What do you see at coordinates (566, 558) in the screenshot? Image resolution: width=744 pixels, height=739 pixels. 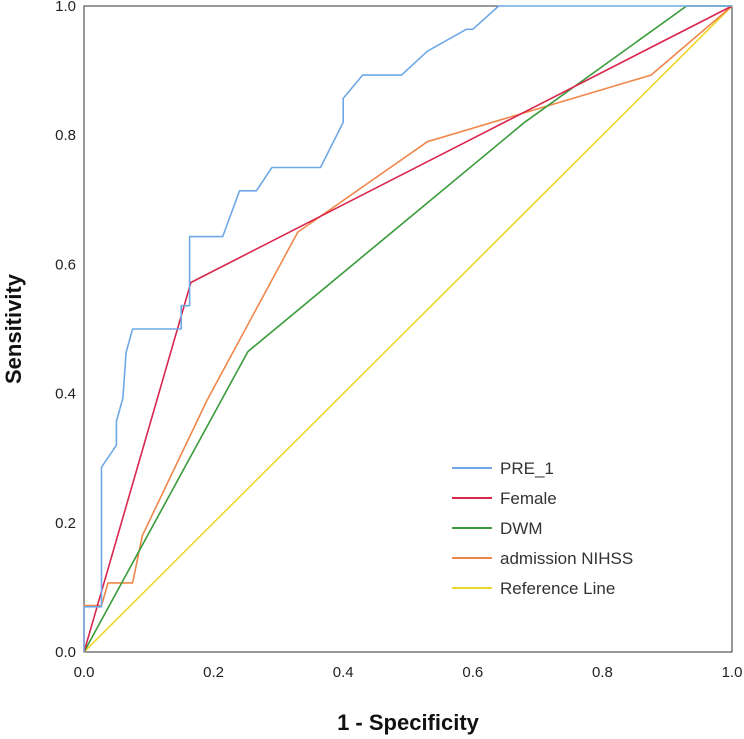 I see `legend-label: admission NIHSS` at bounding box center [566, 558].